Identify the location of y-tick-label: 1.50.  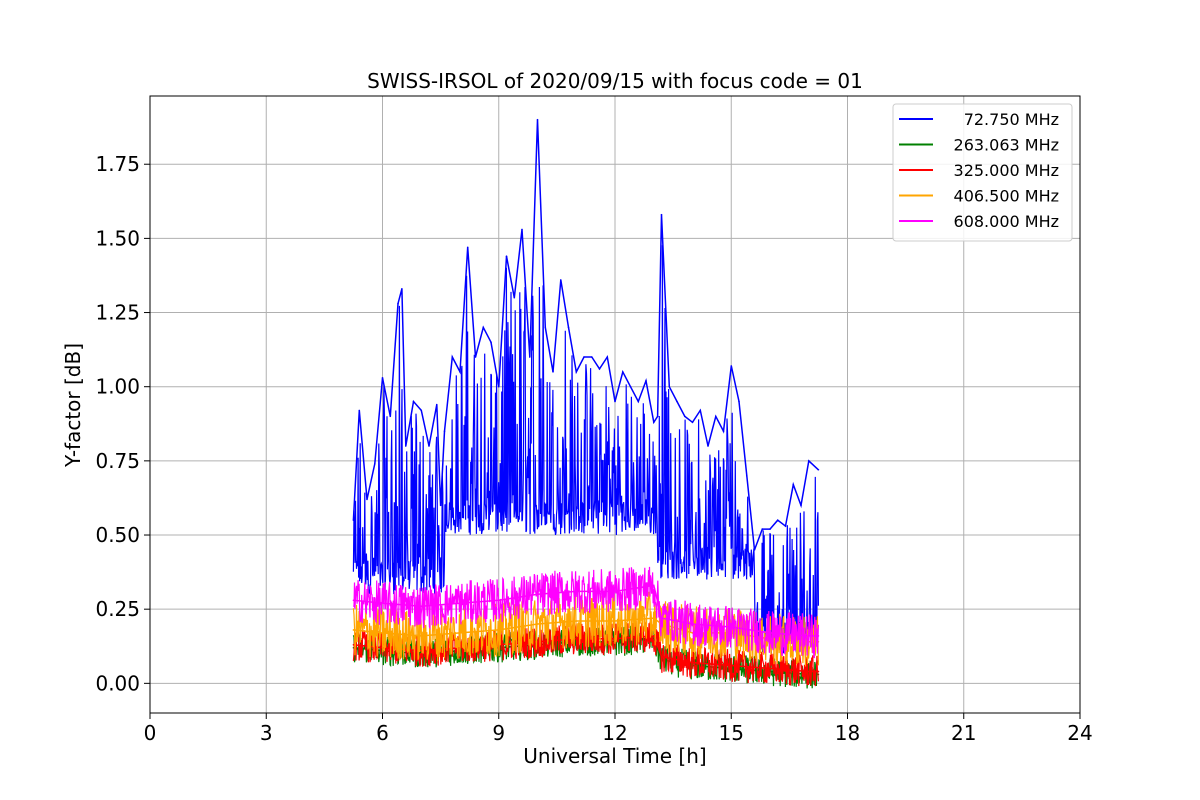
(117, 238).